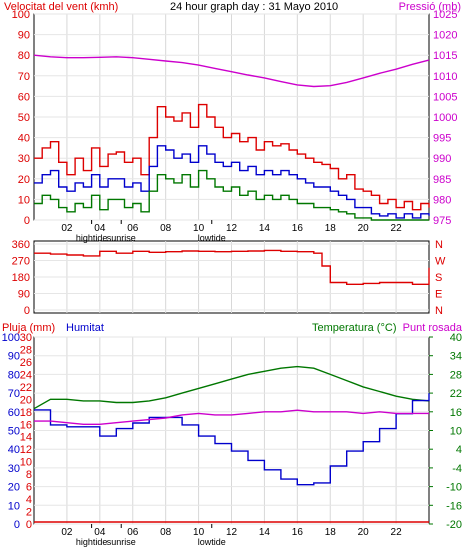  I want to click on wind-speed-tick: 80, so click(24, 56).